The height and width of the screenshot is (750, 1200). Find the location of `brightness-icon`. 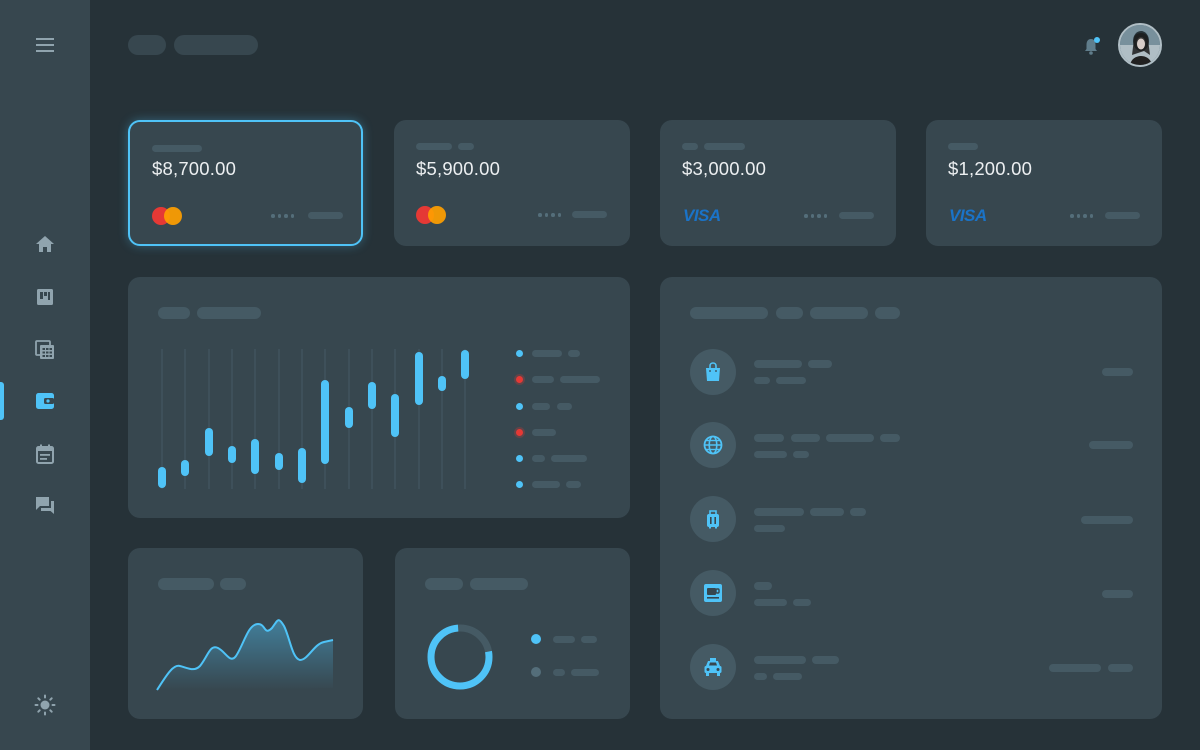

brightness-icon is located at coordinates (45, 705).